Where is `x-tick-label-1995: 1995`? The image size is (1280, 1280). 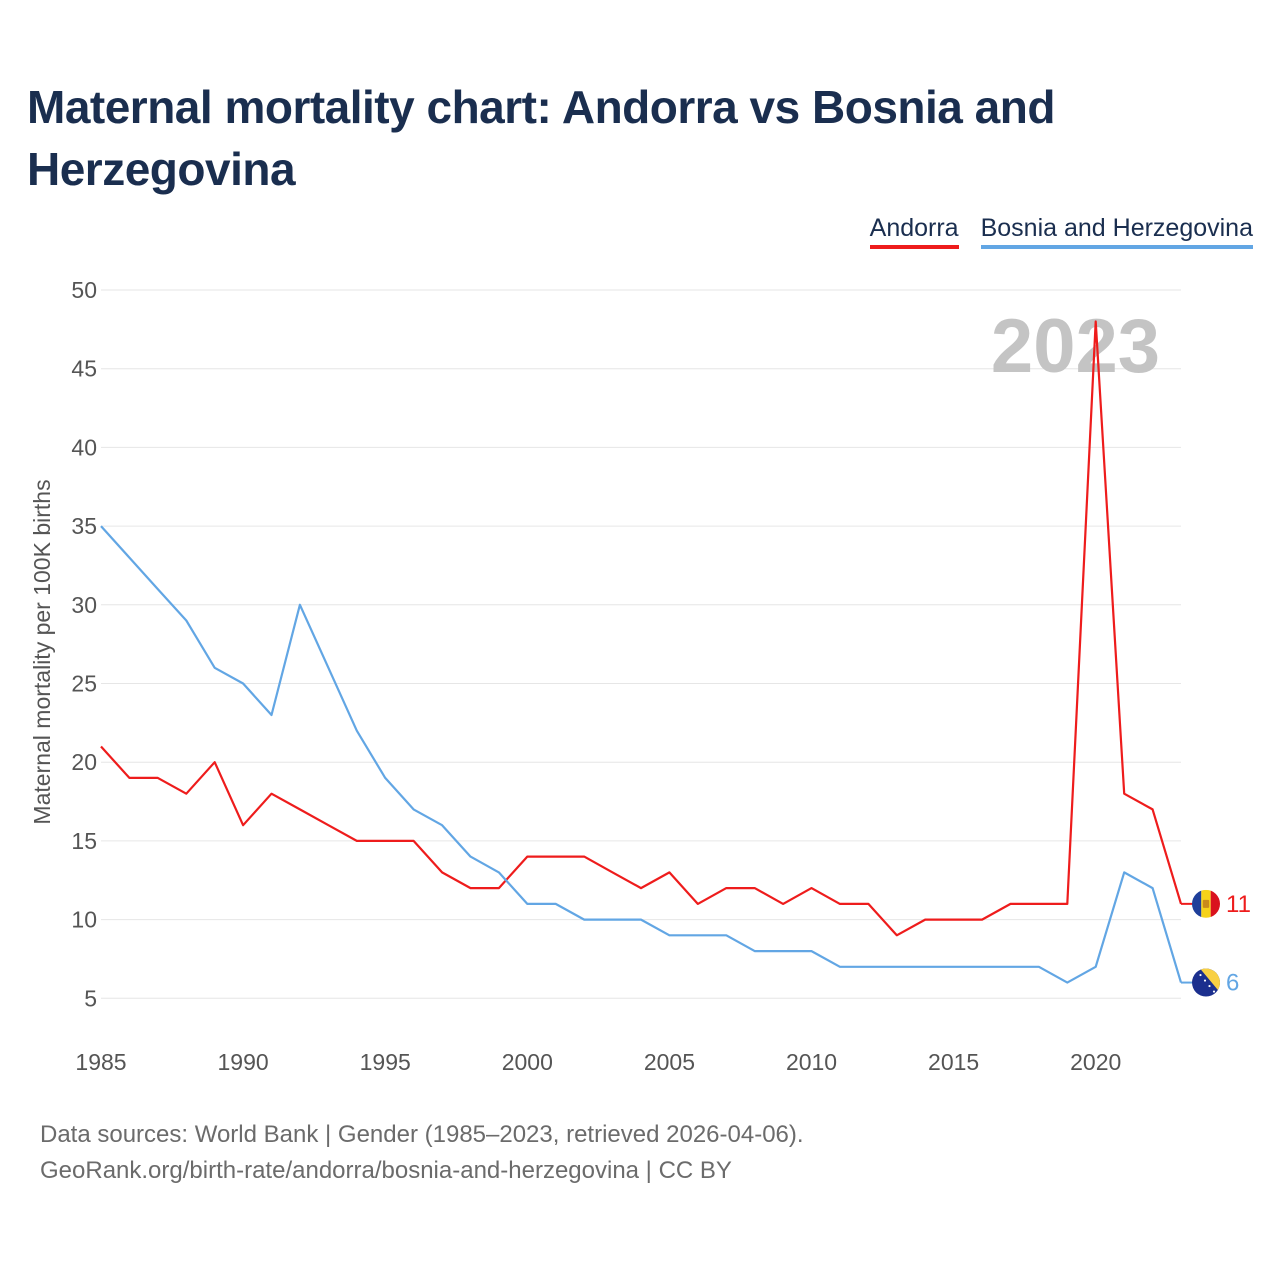
x-tick-label-1995: 1995 is located at coordinates (385, 1062).